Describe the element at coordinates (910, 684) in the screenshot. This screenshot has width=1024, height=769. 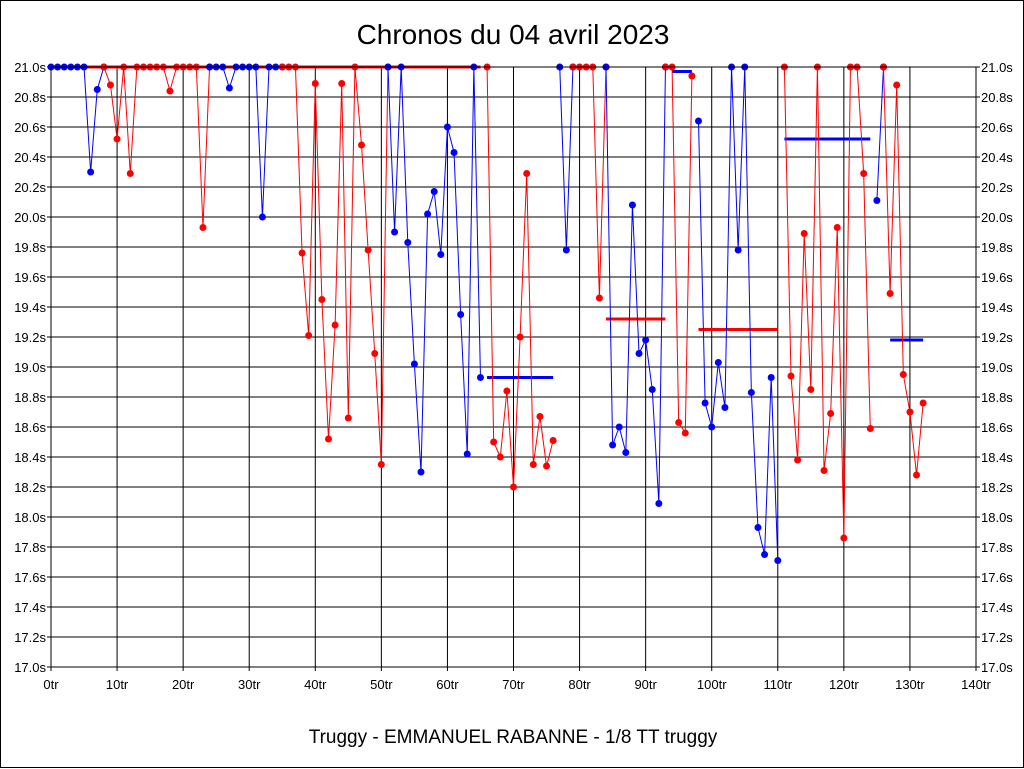
I see `x-tick-label: 130tr` at that location.